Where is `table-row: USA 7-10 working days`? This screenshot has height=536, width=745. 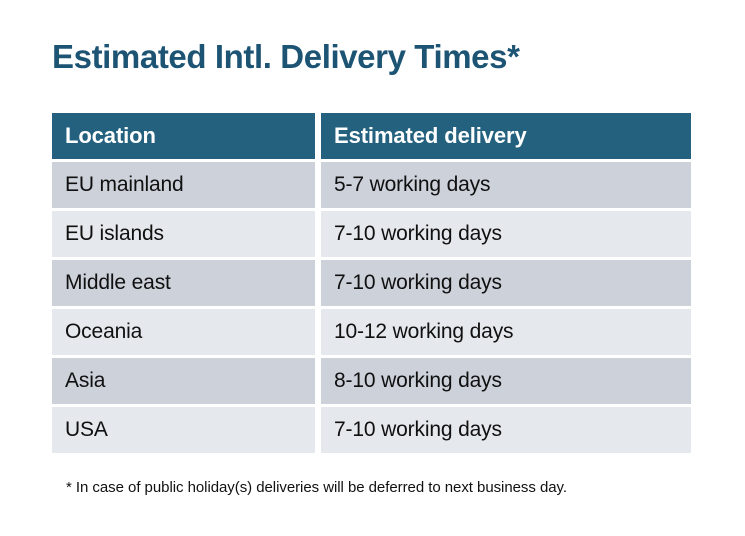 table-row: USA 7-10 working days is located at coordinates (371, 430).